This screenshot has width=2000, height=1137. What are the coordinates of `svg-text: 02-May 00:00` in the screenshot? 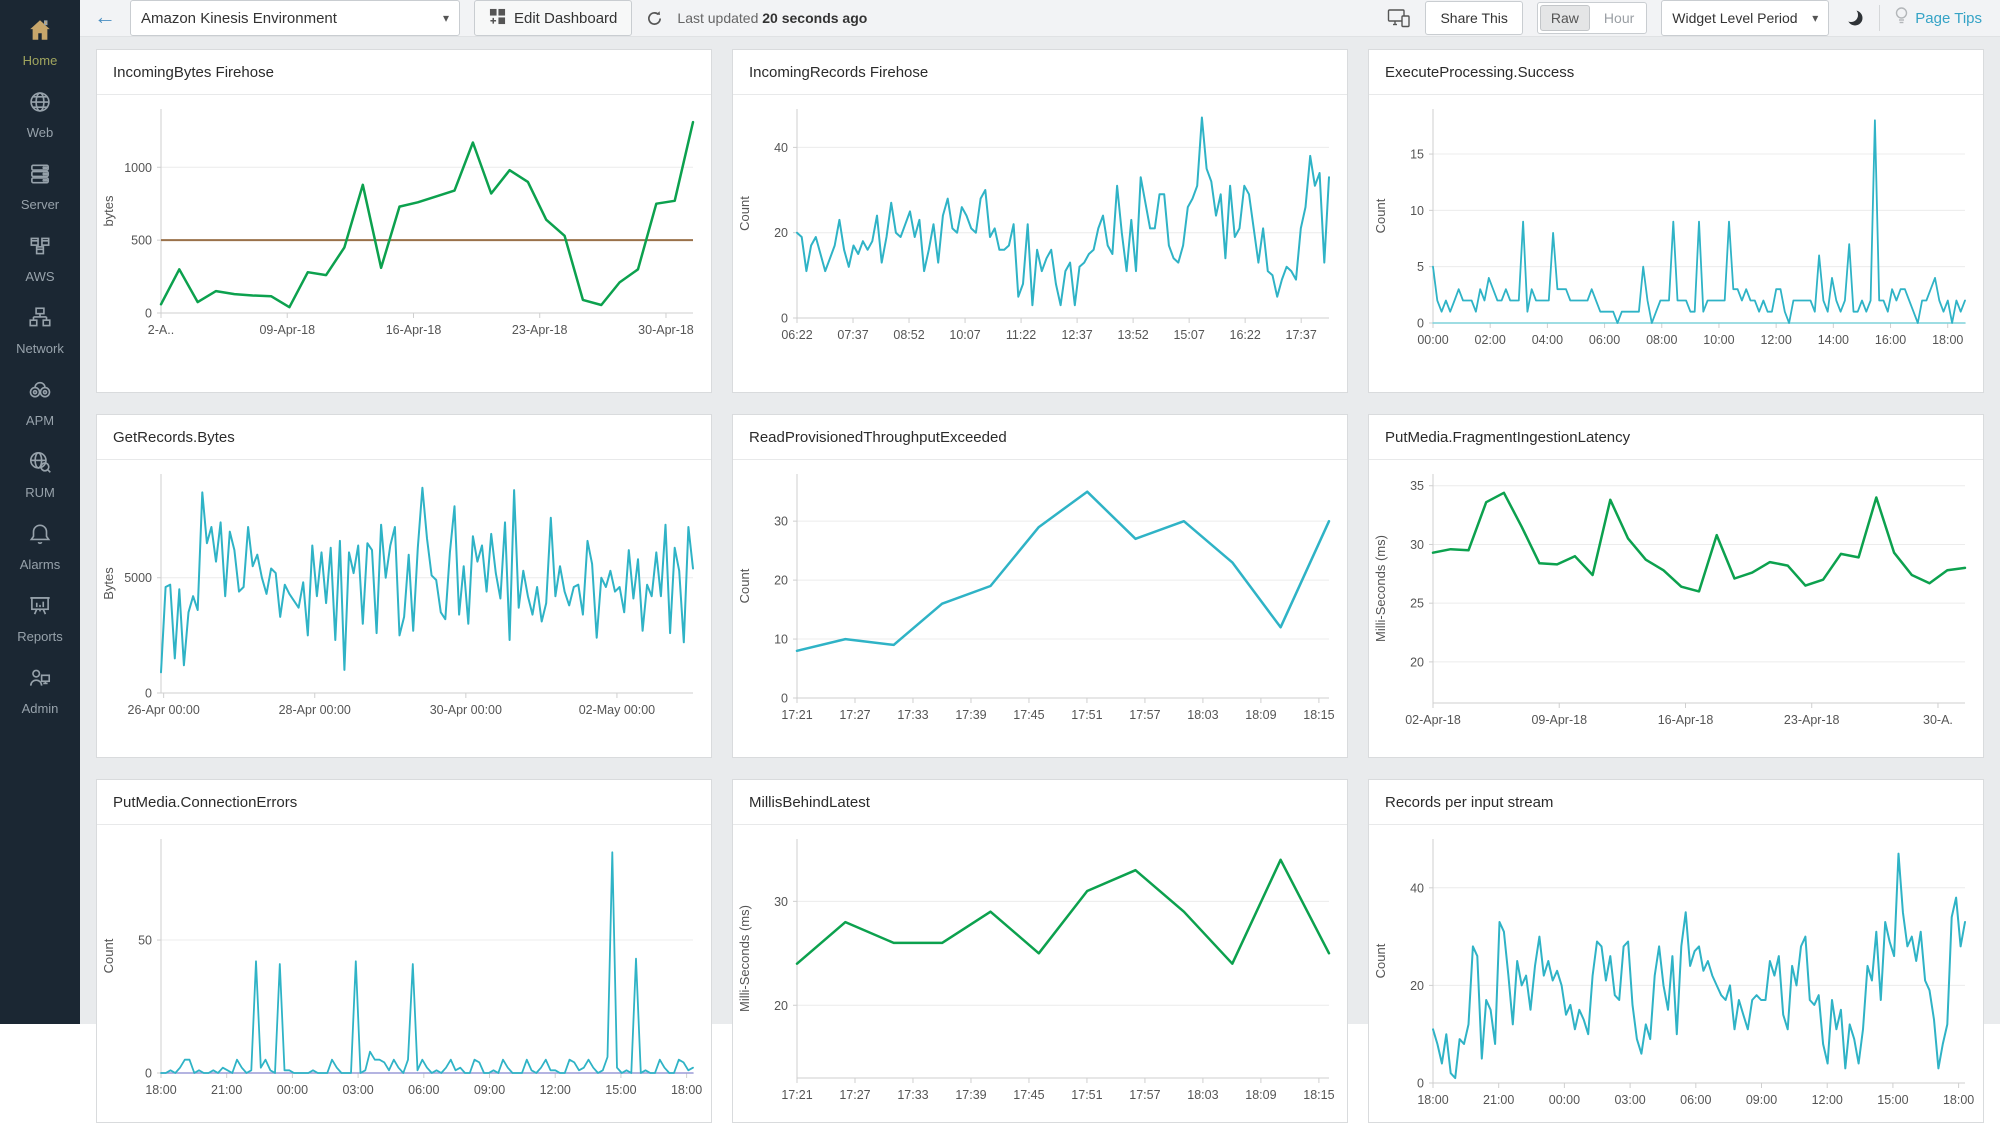 It's located at (617, 710).